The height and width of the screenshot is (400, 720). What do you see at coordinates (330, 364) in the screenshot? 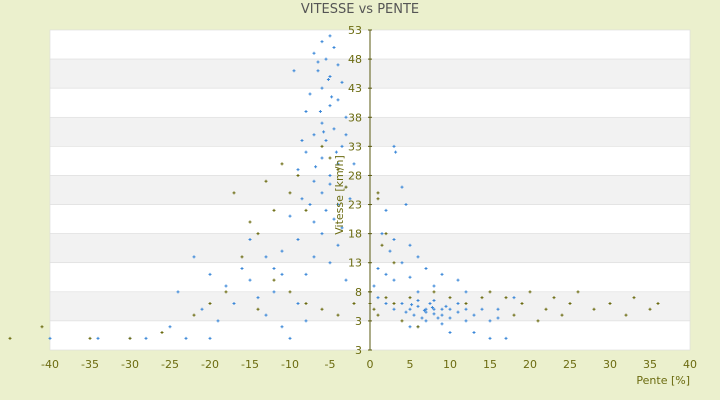
I see `x-tick-label: -5` at bounding box center [330, 364].